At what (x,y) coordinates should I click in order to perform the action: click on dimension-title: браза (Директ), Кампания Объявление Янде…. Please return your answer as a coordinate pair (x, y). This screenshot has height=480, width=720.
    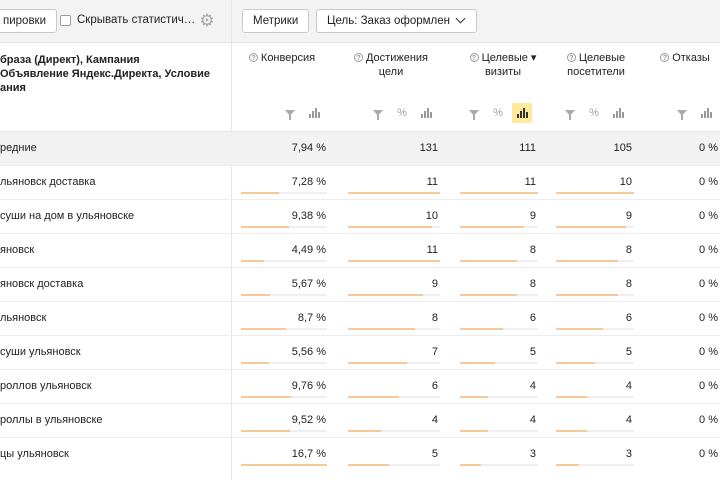
    Looking at the image, I should click on (111, 74).